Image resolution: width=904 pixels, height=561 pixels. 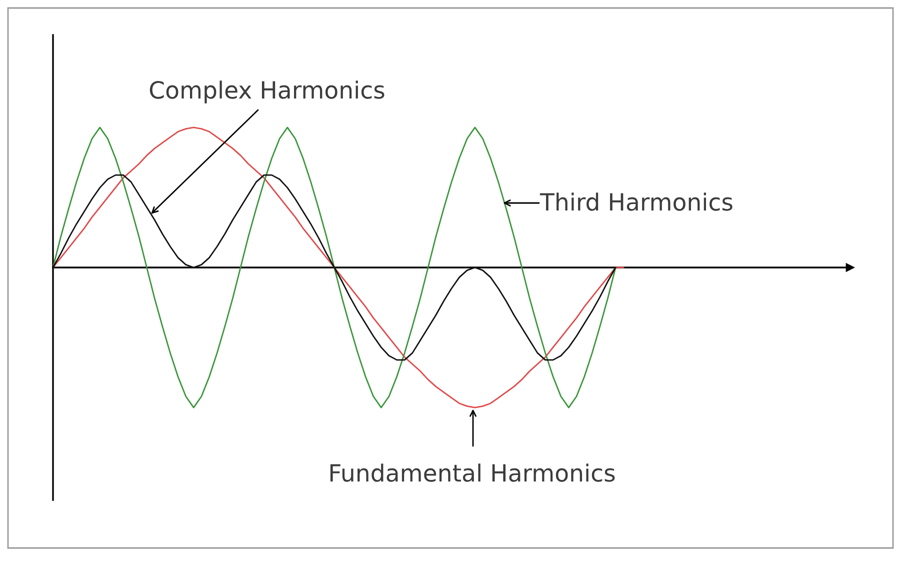 I want to click on series-label: Third Harmonics, so click(x=636, y=201).